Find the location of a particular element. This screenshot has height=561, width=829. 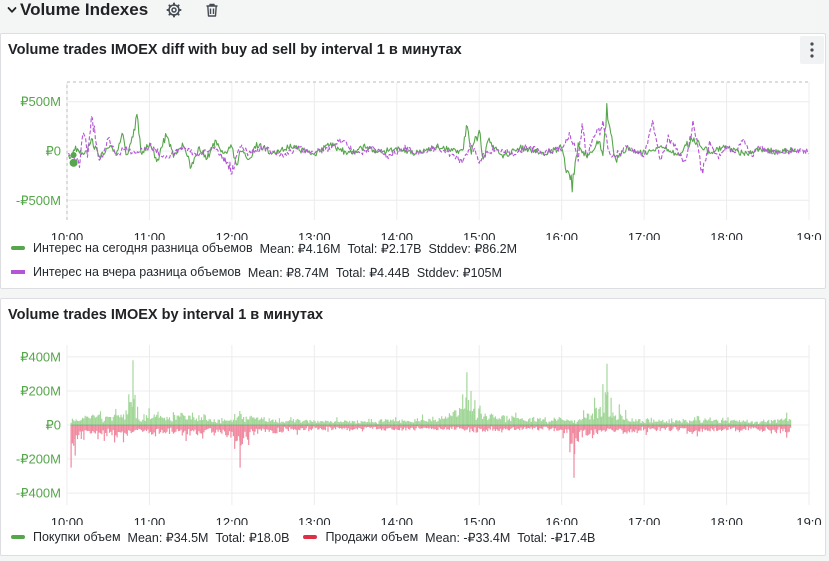

row-header: Volume Indexes is located at coordinates (414, 11).